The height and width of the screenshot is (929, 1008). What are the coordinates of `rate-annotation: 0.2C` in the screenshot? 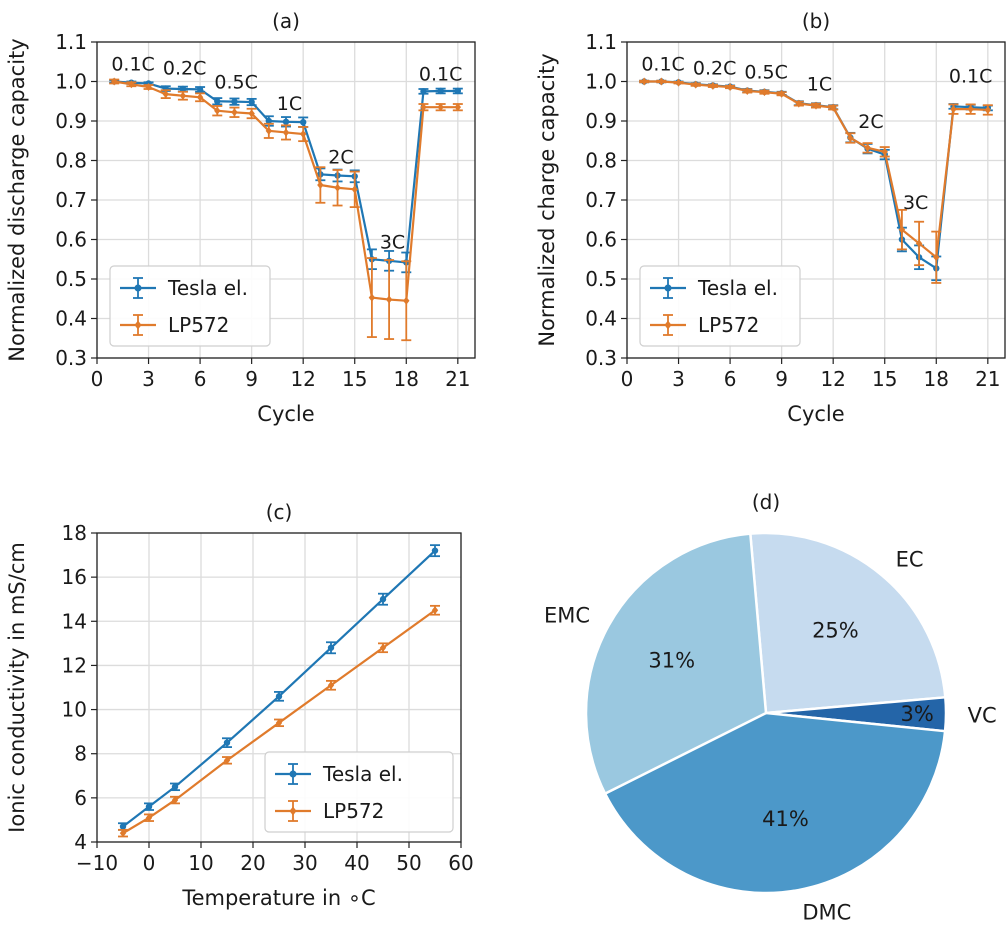 It's located at (184, 69).